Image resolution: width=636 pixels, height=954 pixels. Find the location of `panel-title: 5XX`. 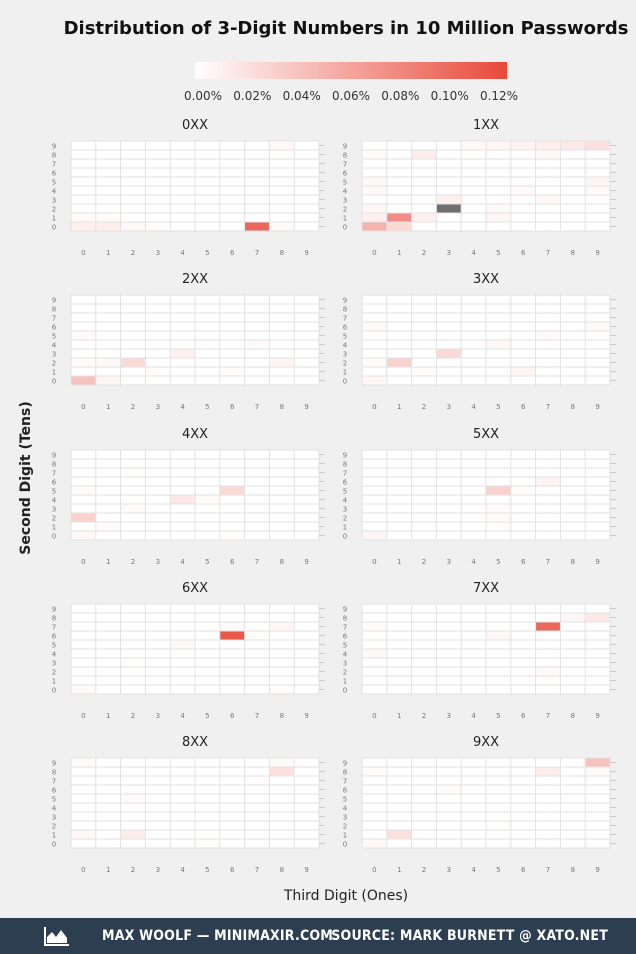

panel-title: 5XX is located at coordinates (486, 434).